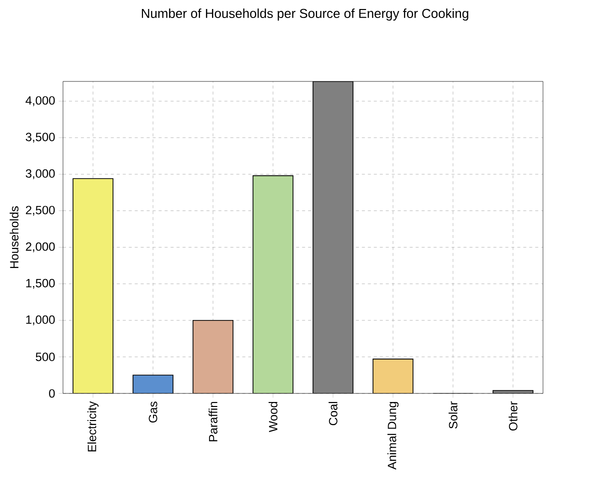  I want to click on y-tick-label: 3,500, so click(40, 137).